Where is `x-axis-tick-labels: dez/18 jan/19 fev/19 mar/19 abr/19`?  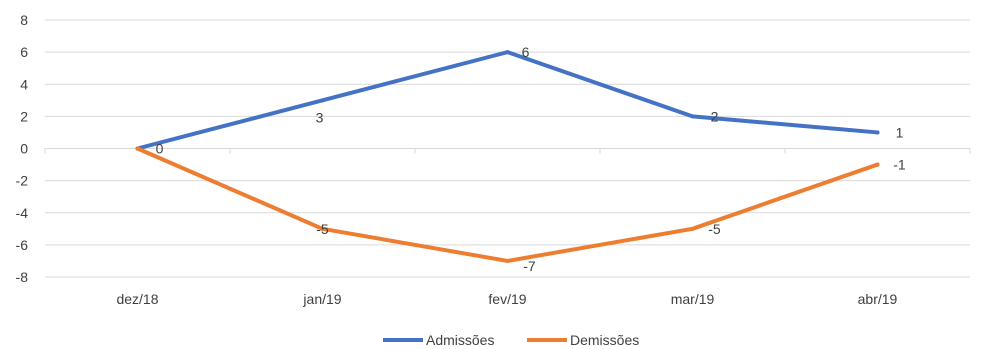 x-axis-tick-labels: dez/18 jan/19 fev/19 mar/19 abr/19 is located at coordinates (506, 299).